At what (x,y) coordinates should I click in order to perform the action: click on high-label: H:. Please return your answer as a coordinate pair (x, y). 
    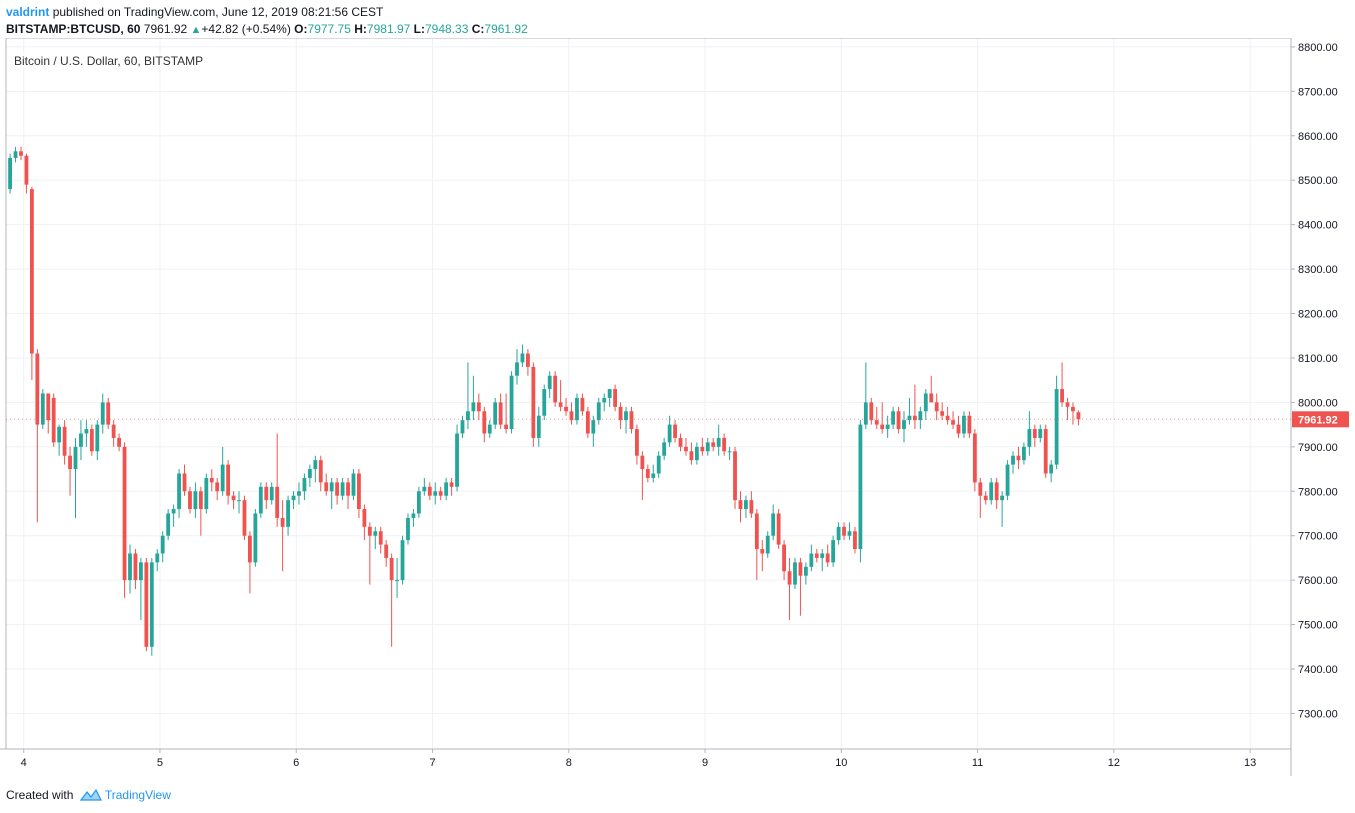
    Looking at the image, I should click on (360, 29).